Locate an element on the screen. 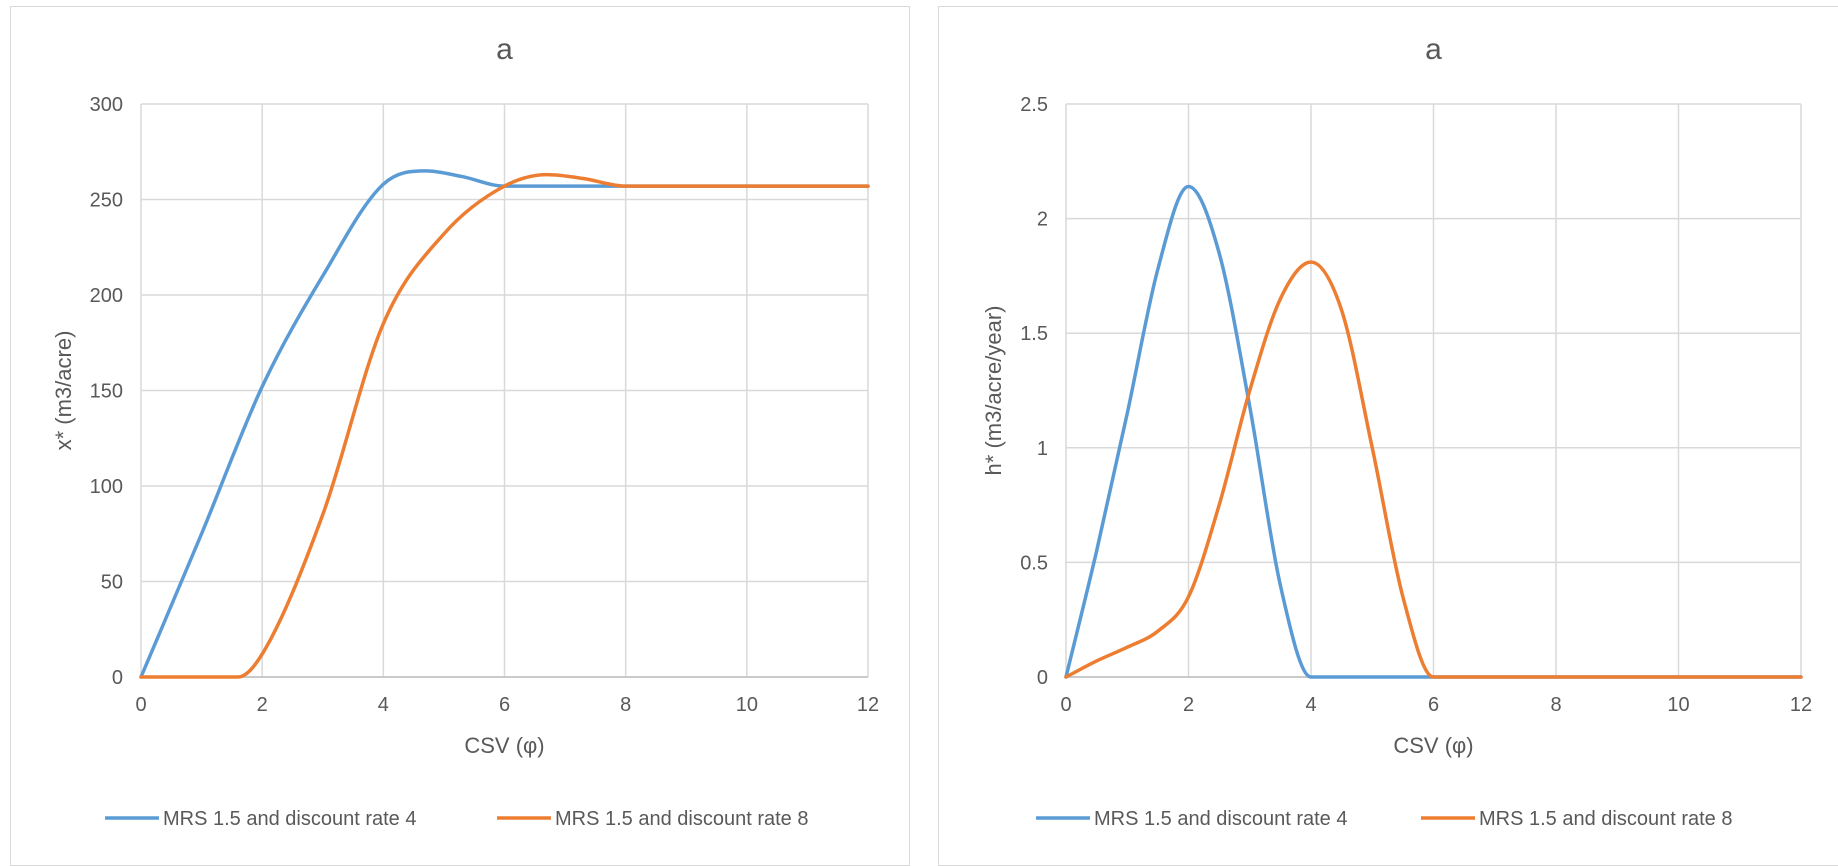 Image resolution: width=1838 pixels, height=866 pixels. y-tick-label: 0.5 is located at coordinates (1034, 563).